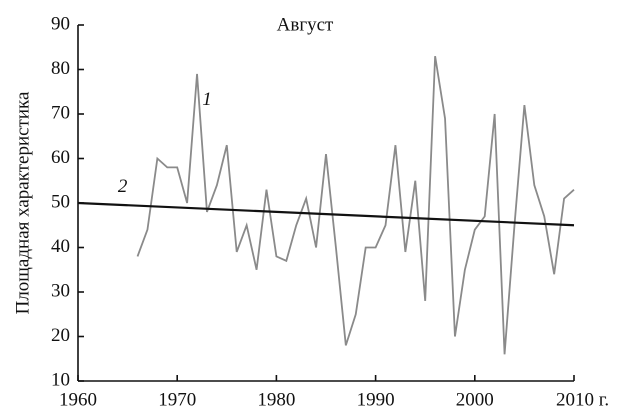  I want to click on x-tick-label: 1970, so click(177, 399).